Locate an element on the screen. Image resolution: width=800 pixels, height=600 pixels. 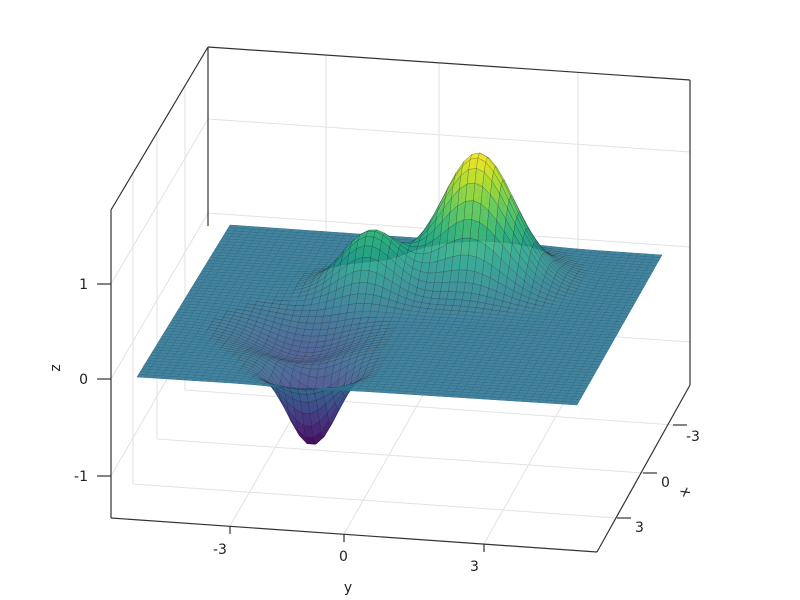
x-tick-label: -3 is located at coordinates (693, 437).